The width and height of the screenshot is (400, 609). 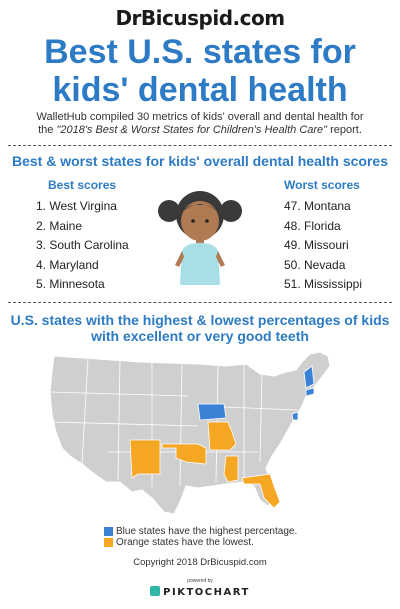 What do you see at coordinates (315, 264) in the screenshot?
I see `worst-item: 50. Nevada` at bounding box center [315, 264].